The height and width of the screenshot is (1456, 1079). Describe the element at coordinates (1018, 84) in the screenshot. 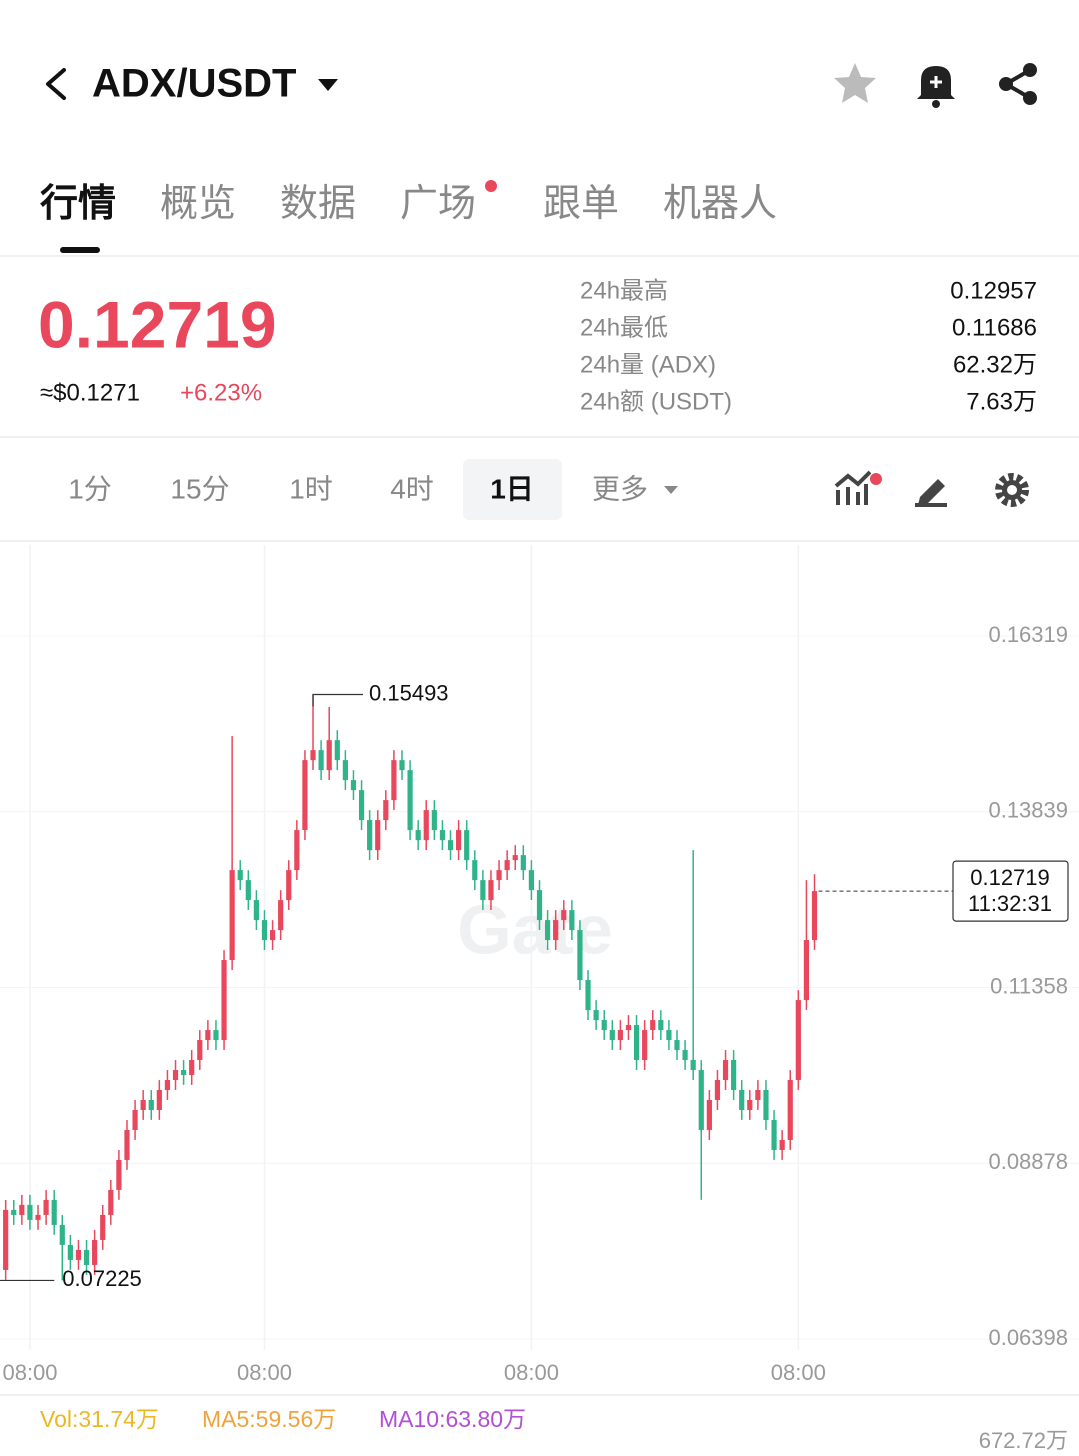

I see `share-icon` at that location.